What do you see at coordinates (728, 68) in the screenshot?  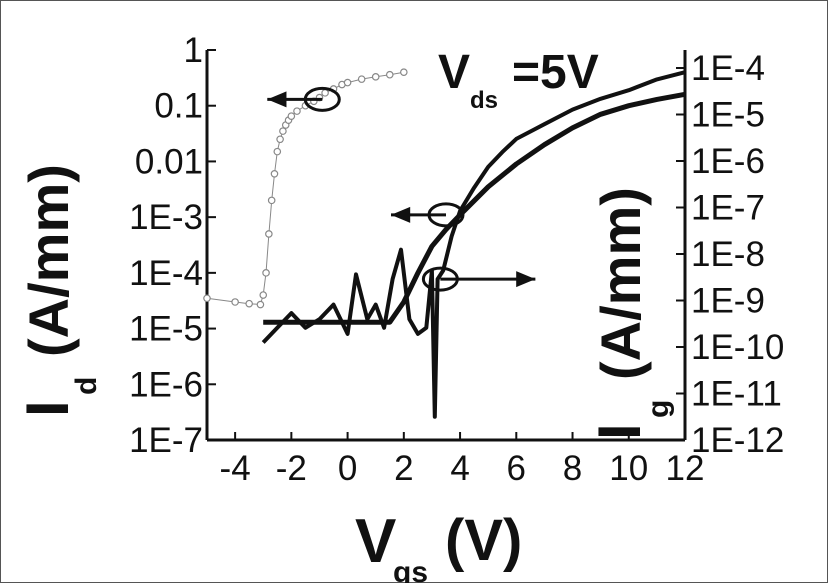 I see `y-right-tick-label: 1E-4` at bounding box center [728, 68].